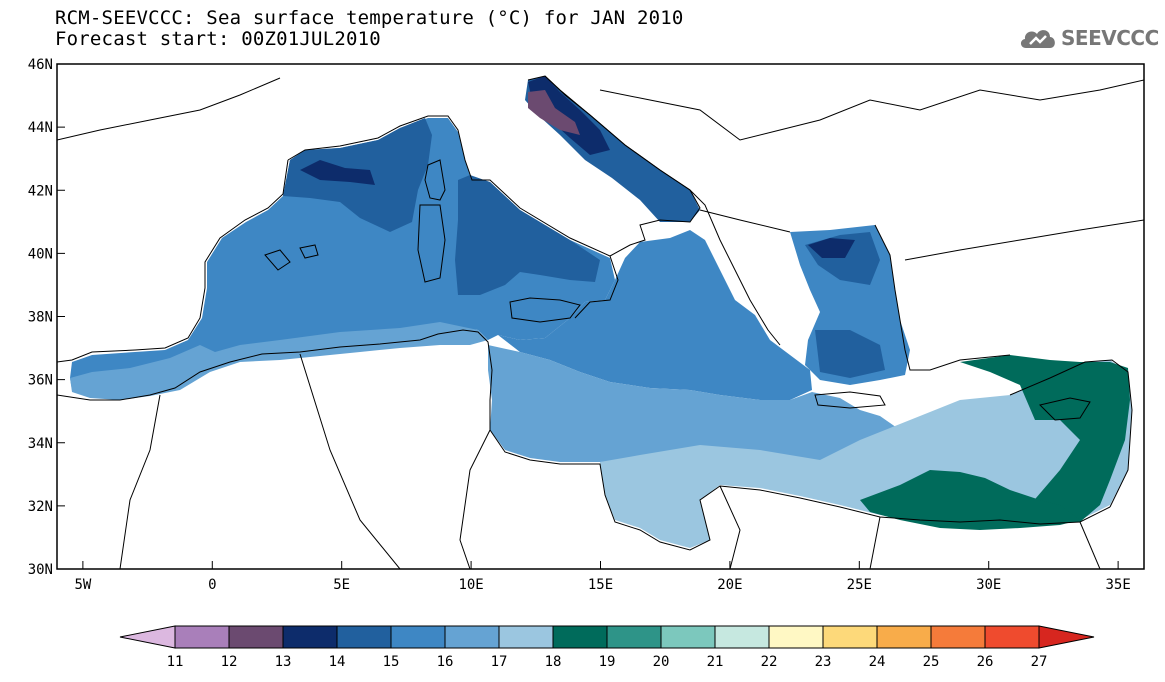 This screenshot has height=682, width=1165. What do you see at coordinates (823, 662) in the screenshot?
I see `colorbar-label: 23` at bounding box center [823, 662].